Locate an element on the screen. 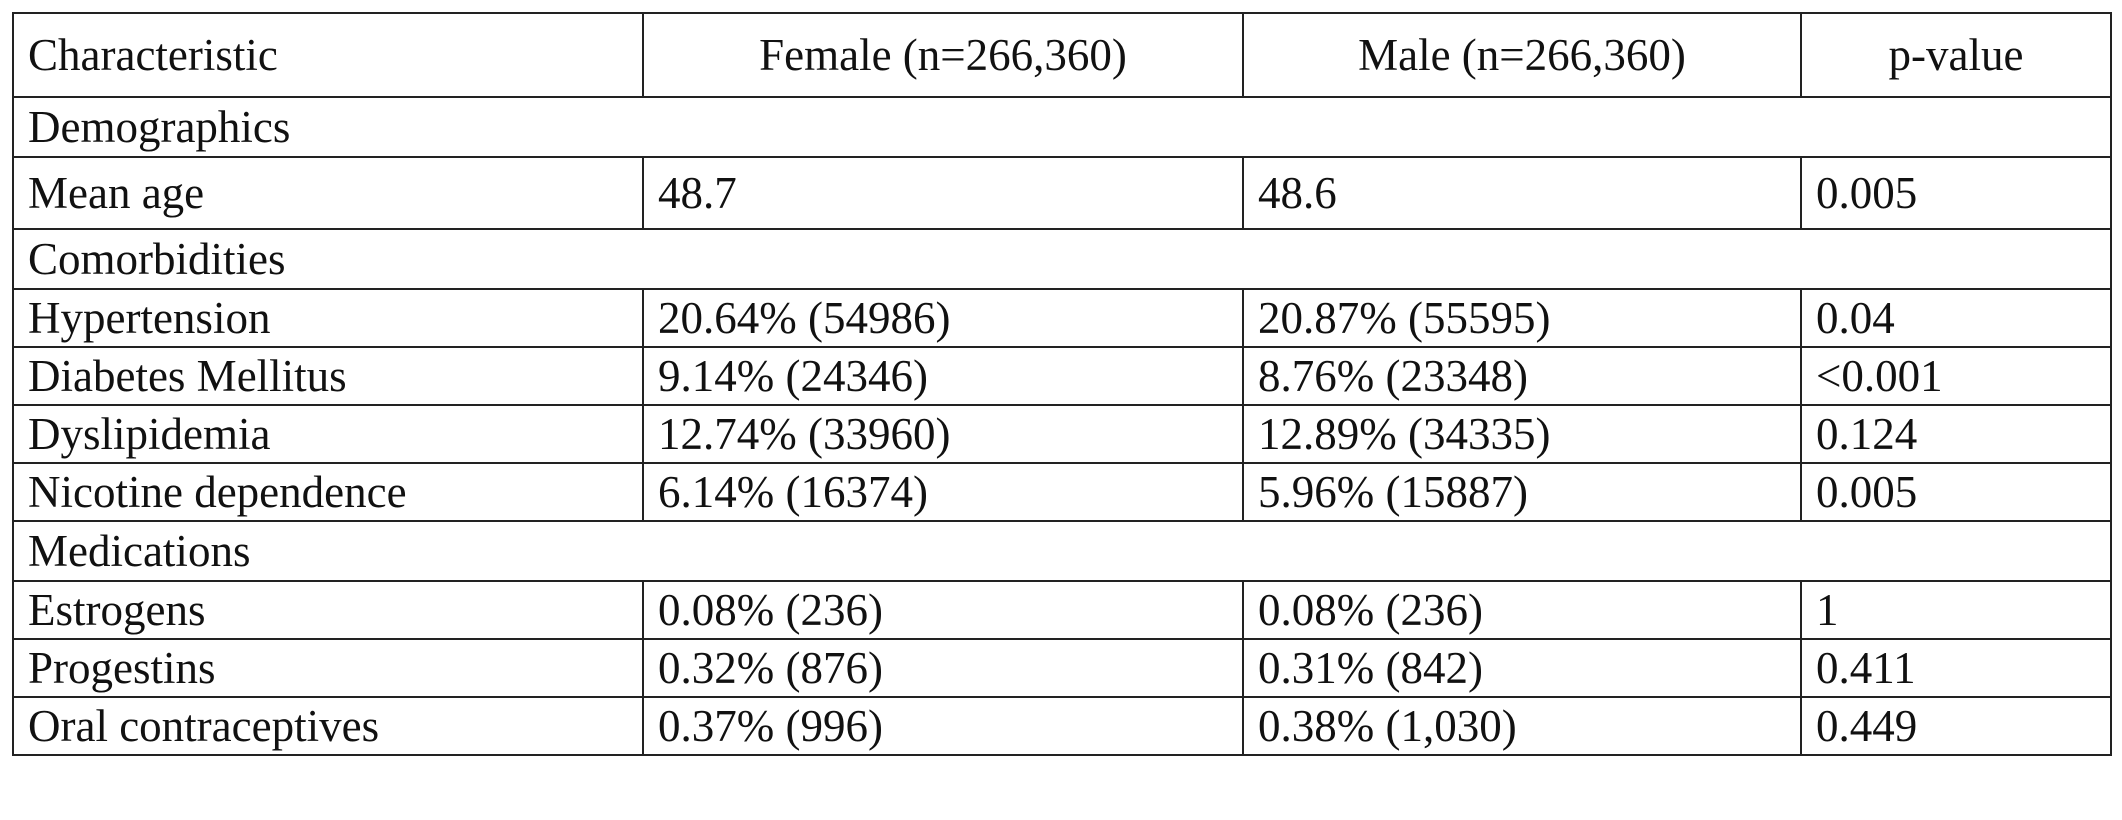 The height and width of the screenshot is (820, 2122). header-characteristic: Characteristic is located at coordinates (328, 55).